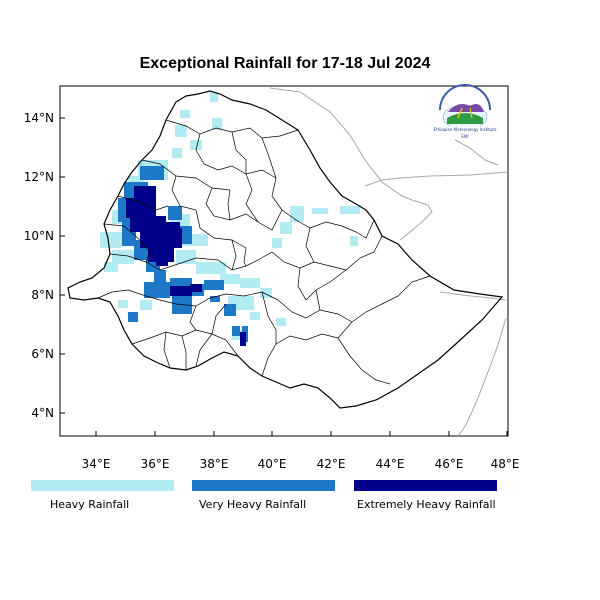 The width and height of the screenshot is (600, 600). Describe the element at coordinates (42, 295) in the screenshot. I see `y-tick-label: 8°N` at that location.